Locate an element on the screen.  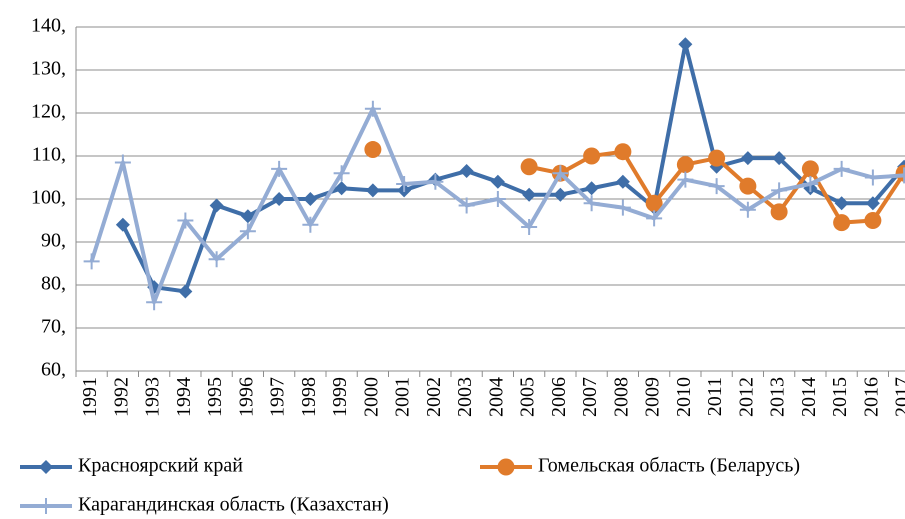
x-tick-label: 2013 is located at coordinates (778, 397).